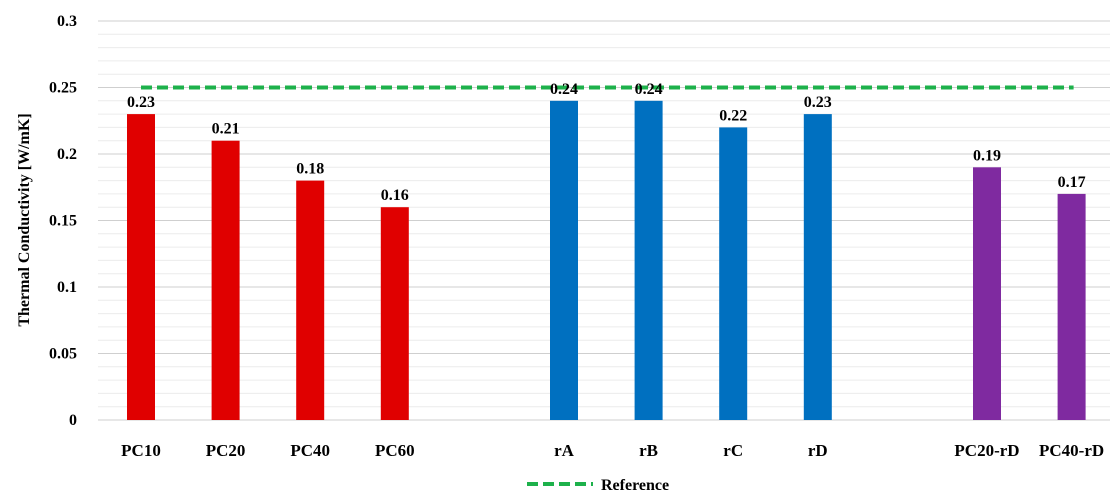  What do you see at coordinates (598, 485) in the screenshot?
I see `legend: Reference` at bounding box center [598, 485].